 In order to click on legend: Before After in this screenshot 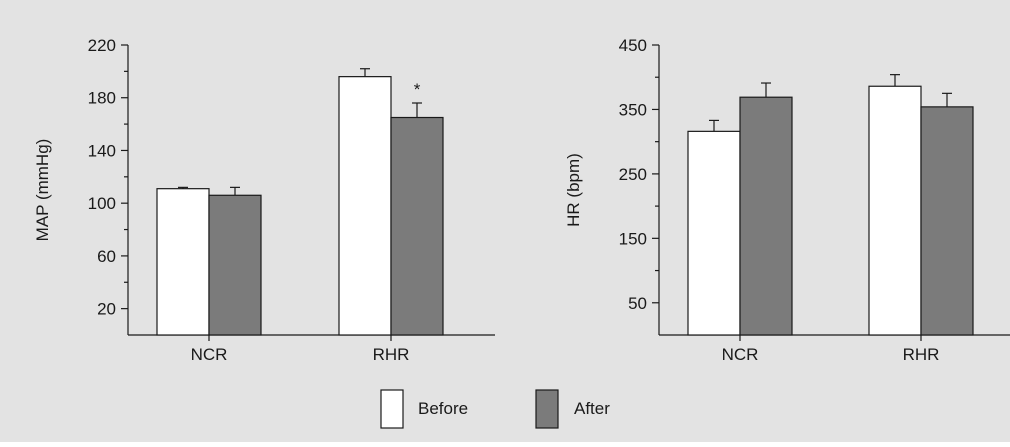, I will do `click(495, 409)`.